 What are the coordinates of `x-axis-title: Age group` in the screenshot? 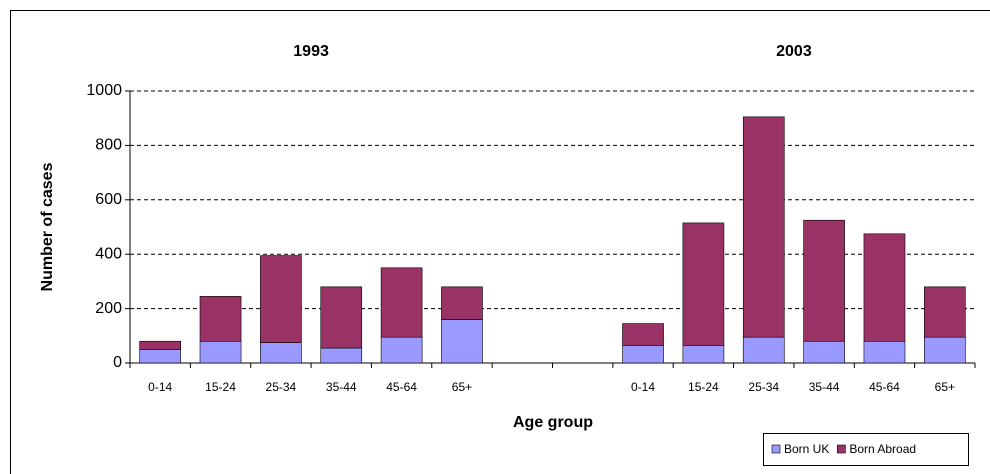 It's located at (553, 422).